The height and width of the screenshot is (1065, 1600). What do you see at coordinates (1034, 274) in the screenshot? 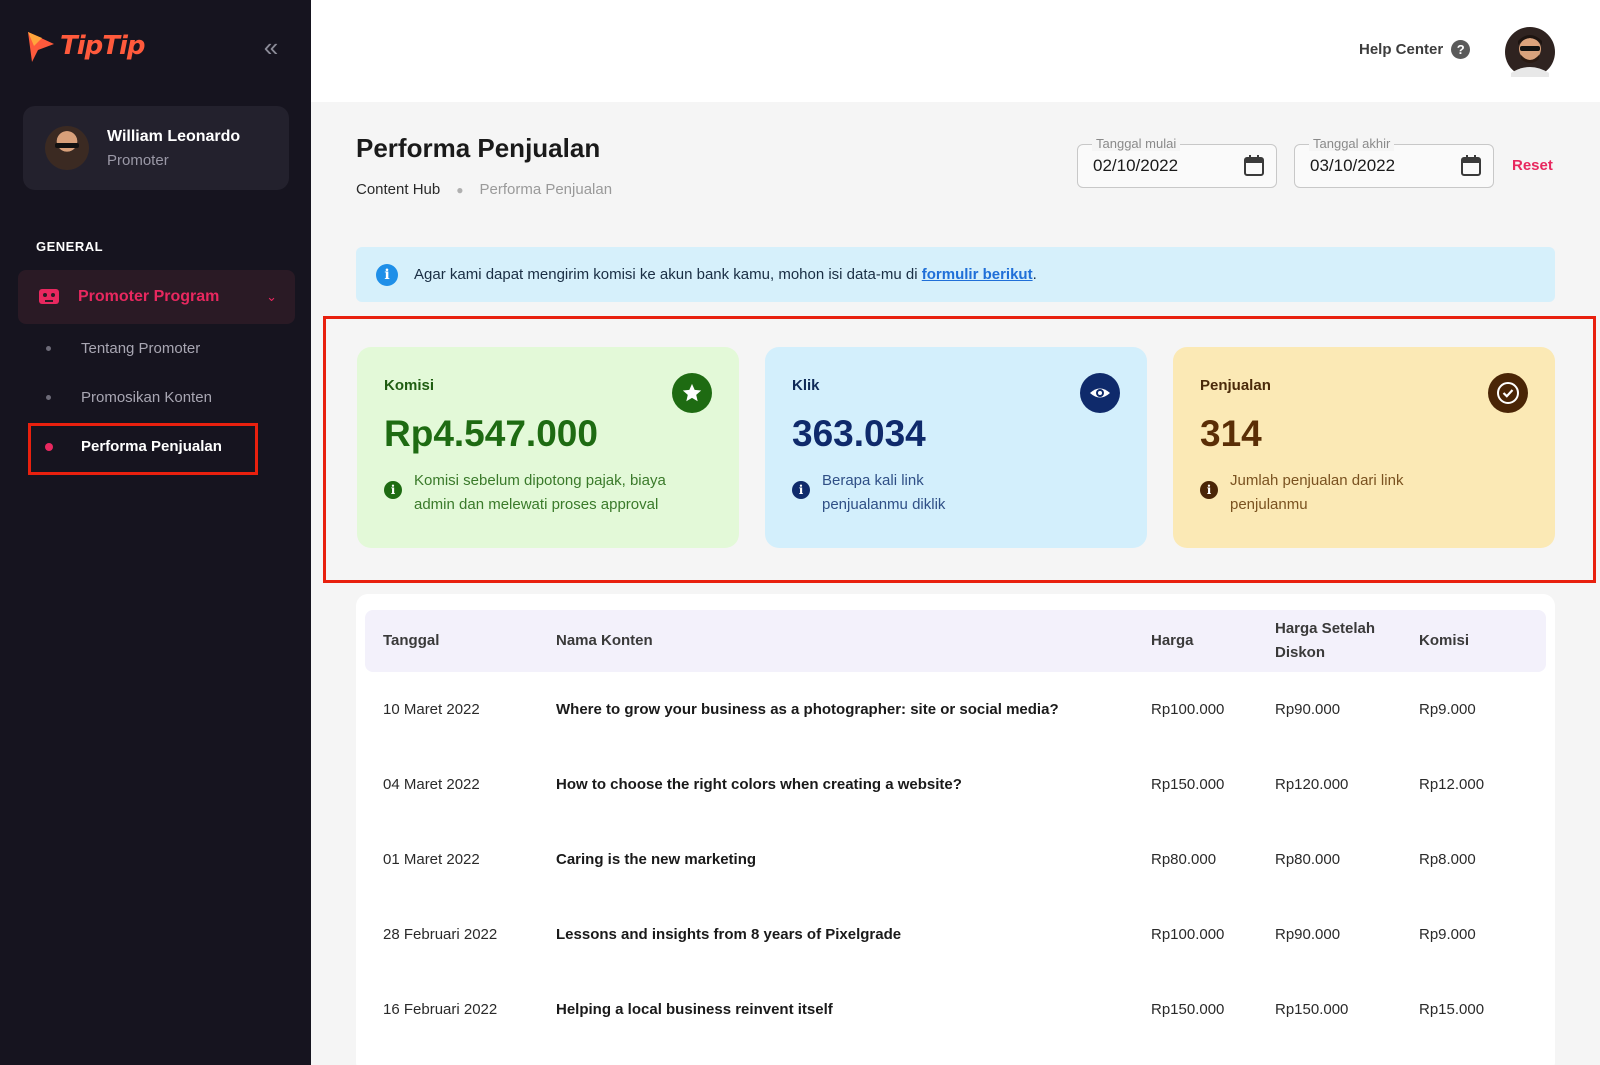
I see `banner-suffix: .` at bounding box center [1034, 274].